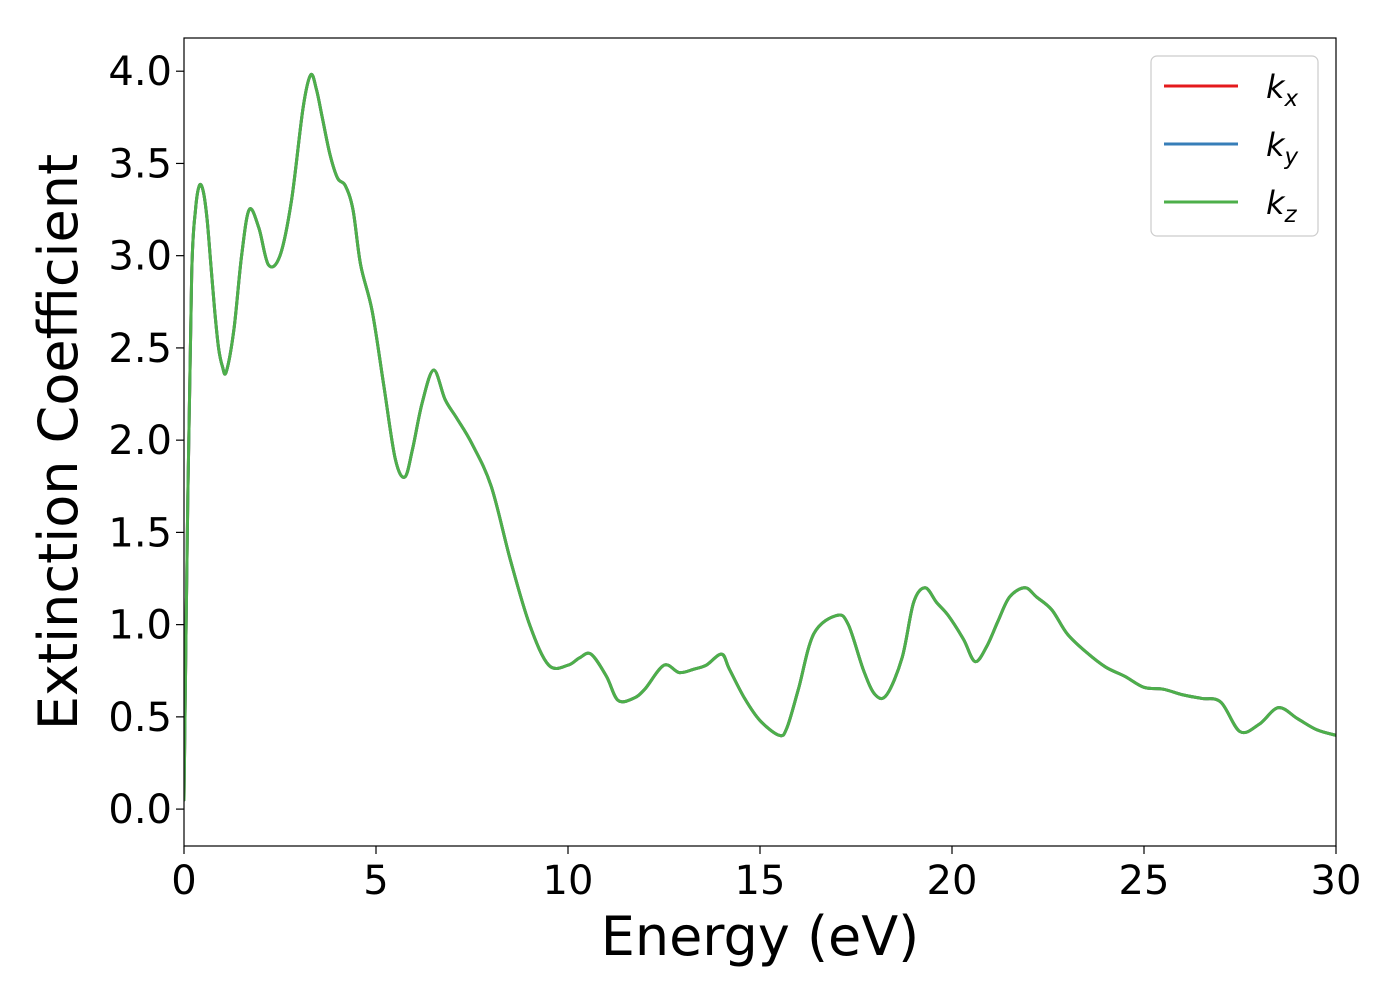  I want to click on y-tick-label: 0.0, so click(140, 810).